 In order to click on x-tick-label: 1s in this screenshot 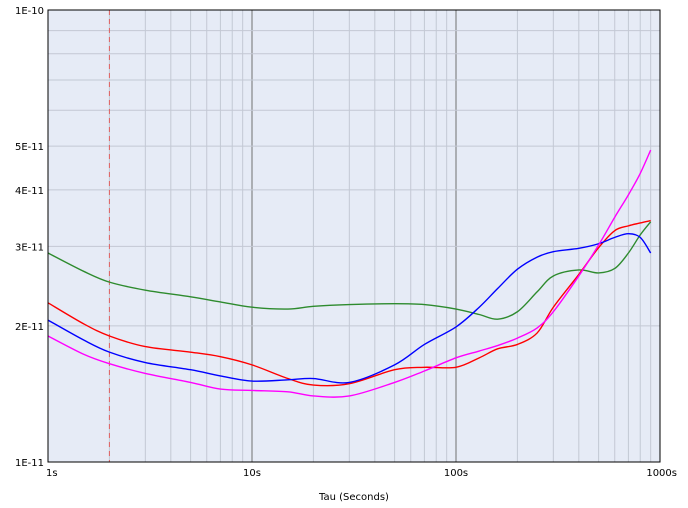, I will do `click(52, 473)`.